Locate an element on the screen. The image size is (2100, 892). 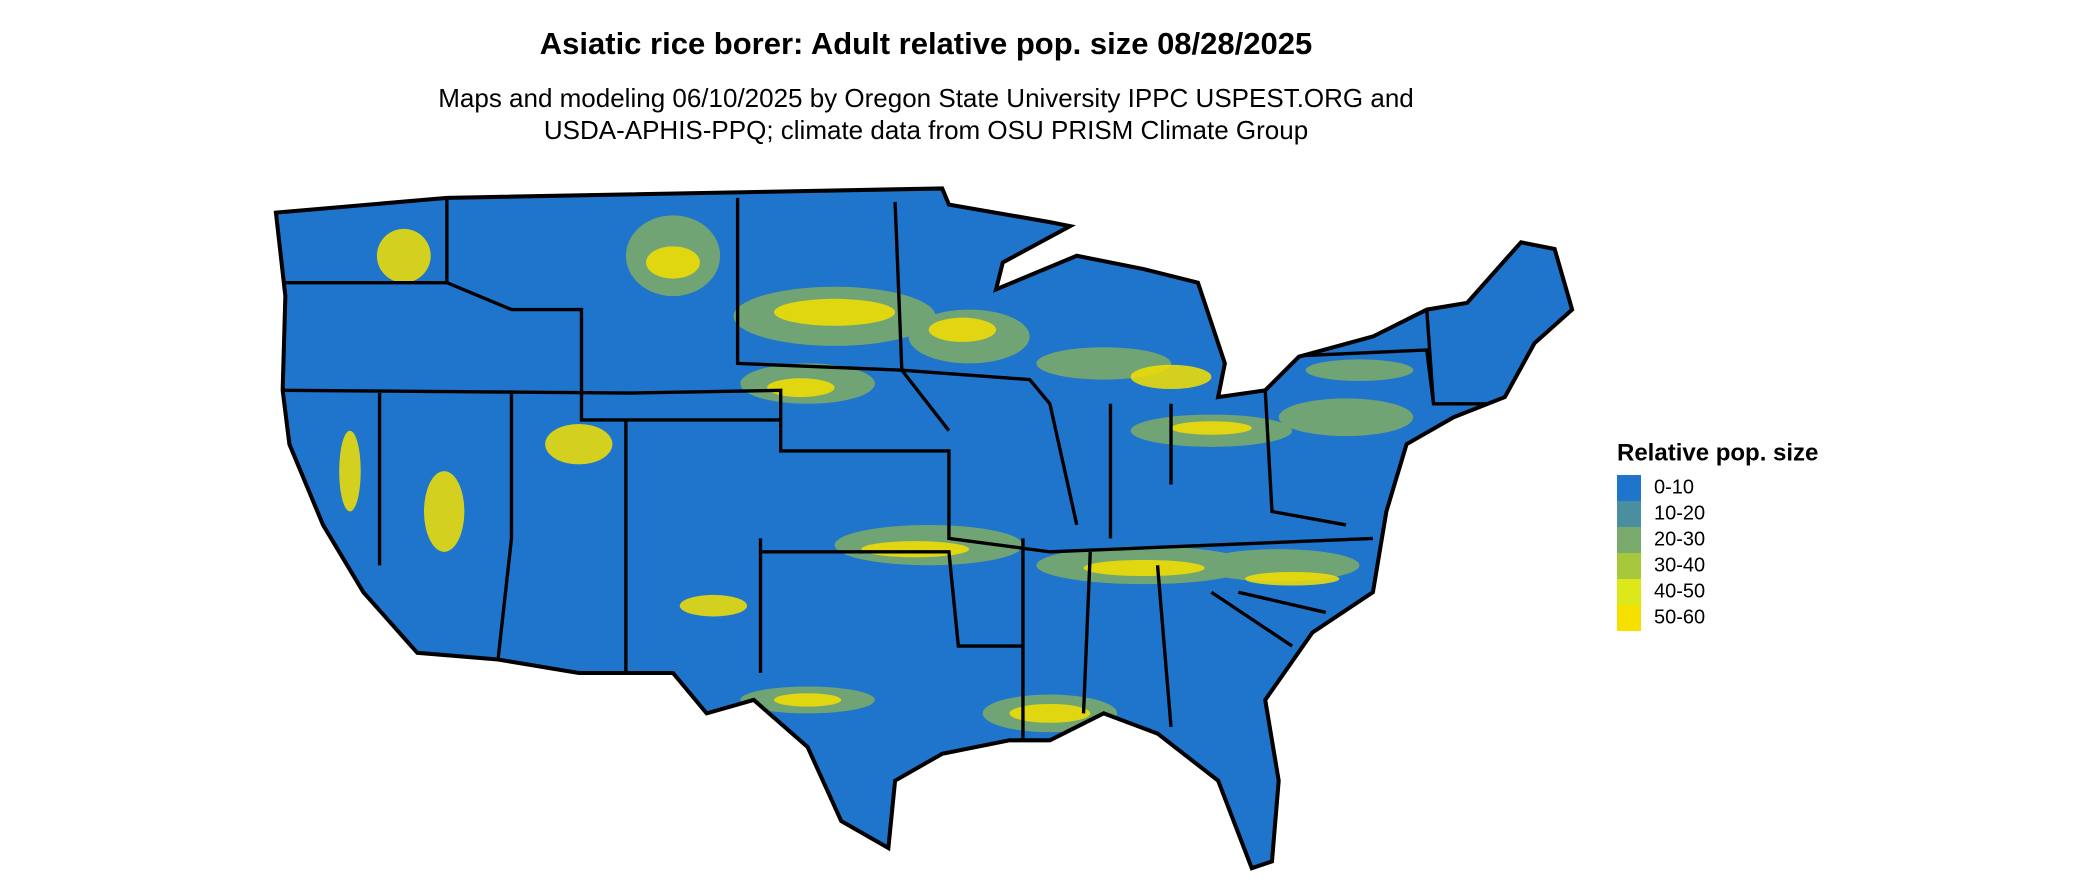
legend-title: Relative pop. size is located at coordinates (1717, 452).